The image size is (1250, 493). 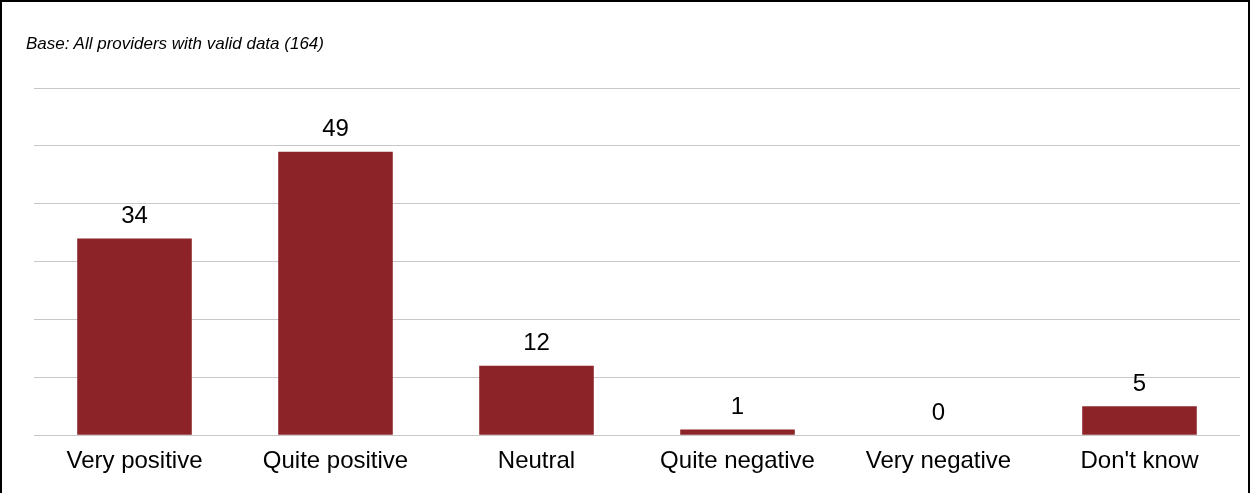 What do you see at coordinates (175, 44) in the screenshot?
I see `text: Base: All providers with valid data (164)` at bounding box center [175, 44].